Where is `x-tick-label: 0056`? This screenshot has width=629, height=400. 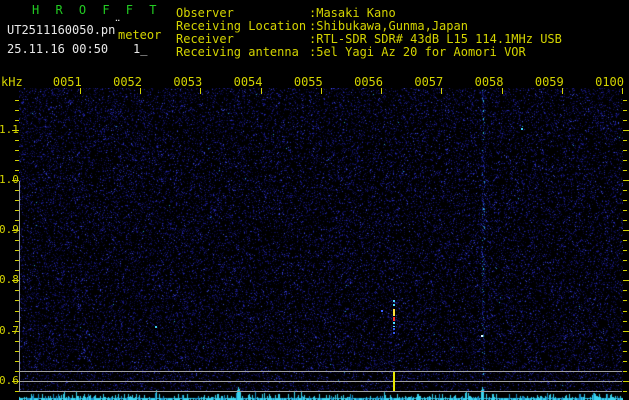 x-tick-label: 0056 is located at coordinates (368, 82).